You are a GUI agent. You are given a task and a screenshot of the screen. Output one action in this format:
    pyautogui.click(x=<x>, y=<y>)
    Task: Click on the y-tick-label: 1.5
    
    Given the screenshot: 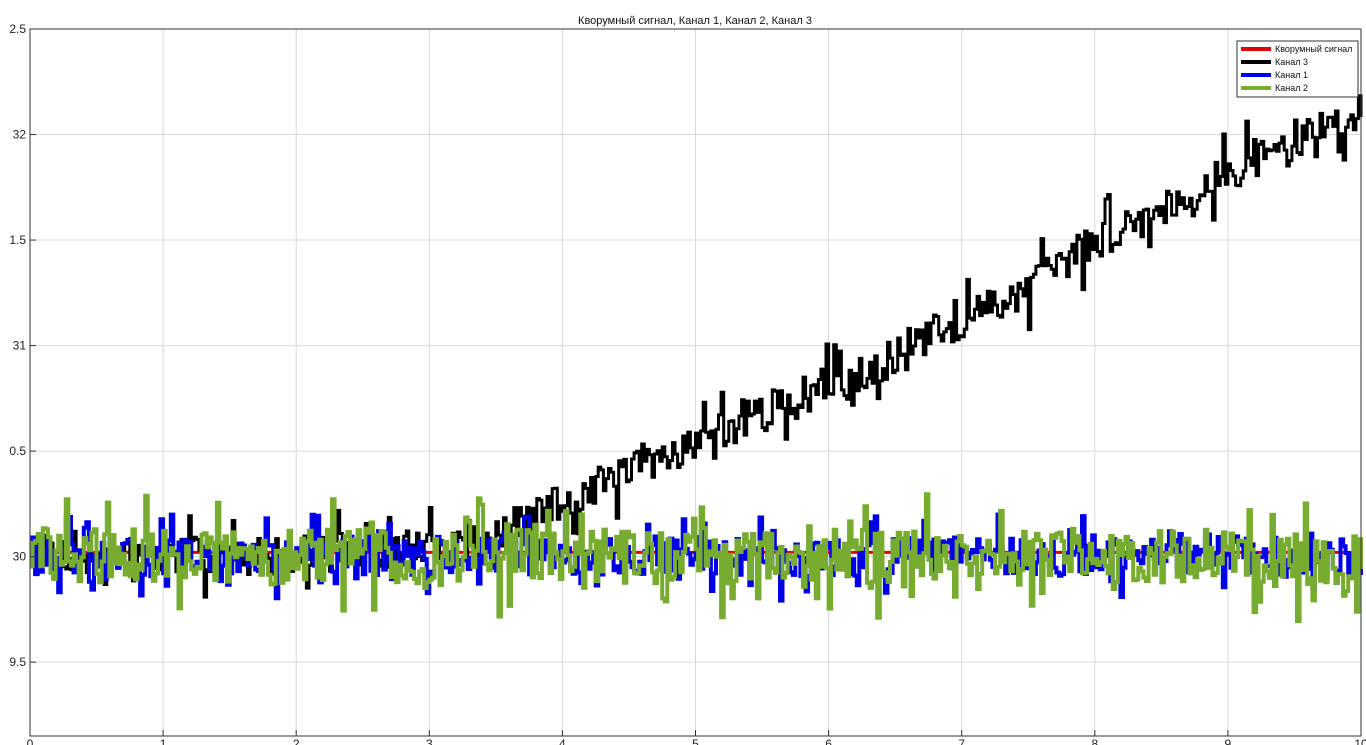 What is the action you would take?
    pyautogui.click(x=17, y=240)
    